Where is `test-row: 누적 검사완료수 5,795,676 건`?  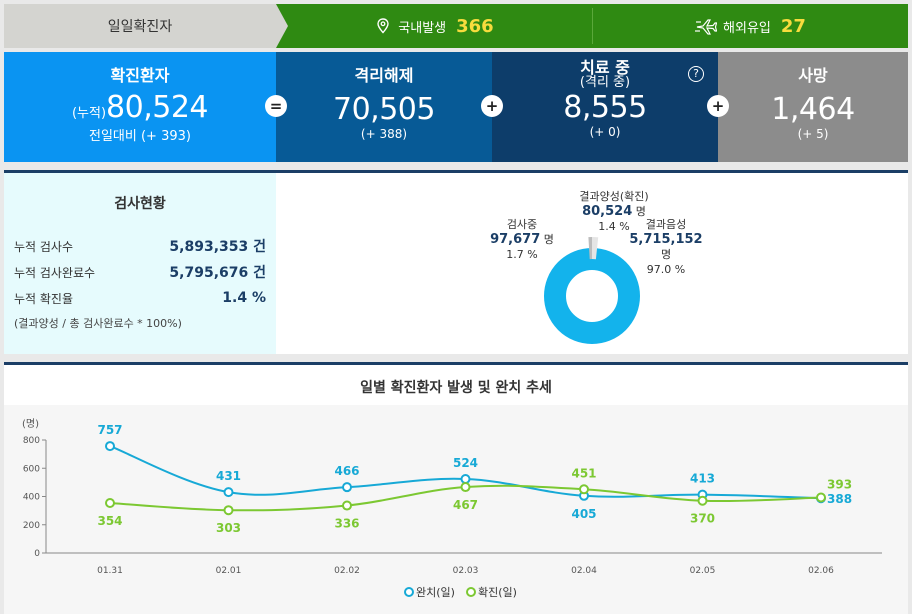
test-row: 누적 검사완료수 5,795,676 건 is located at coordinates (140, 272).